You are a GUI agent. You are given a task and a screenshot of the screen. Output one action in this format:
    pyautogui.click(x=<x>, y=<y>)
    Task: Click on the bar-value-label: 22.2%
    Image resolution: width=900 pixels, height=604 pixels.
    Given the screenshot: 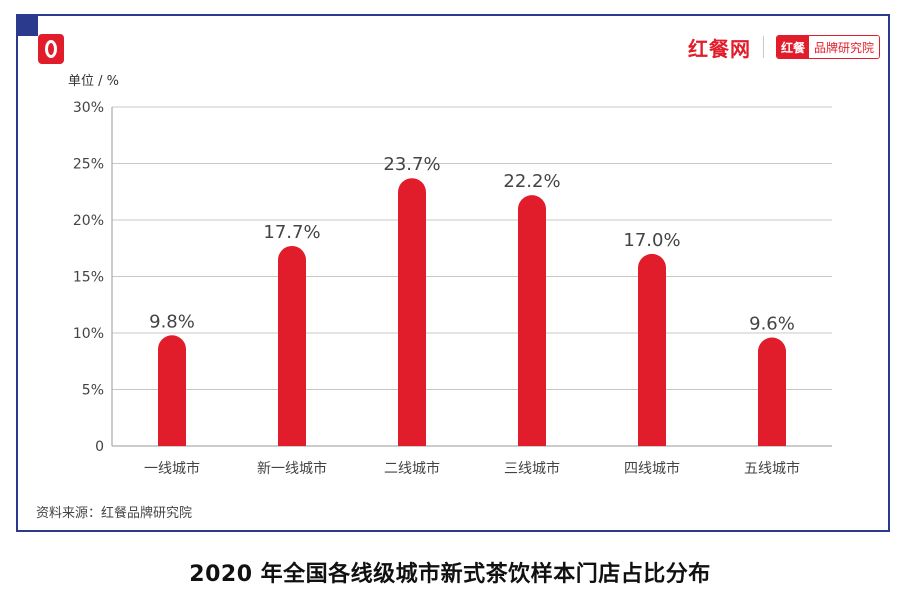 What is the action you would take?
    pyautogui.click(x=531, y=181)
    